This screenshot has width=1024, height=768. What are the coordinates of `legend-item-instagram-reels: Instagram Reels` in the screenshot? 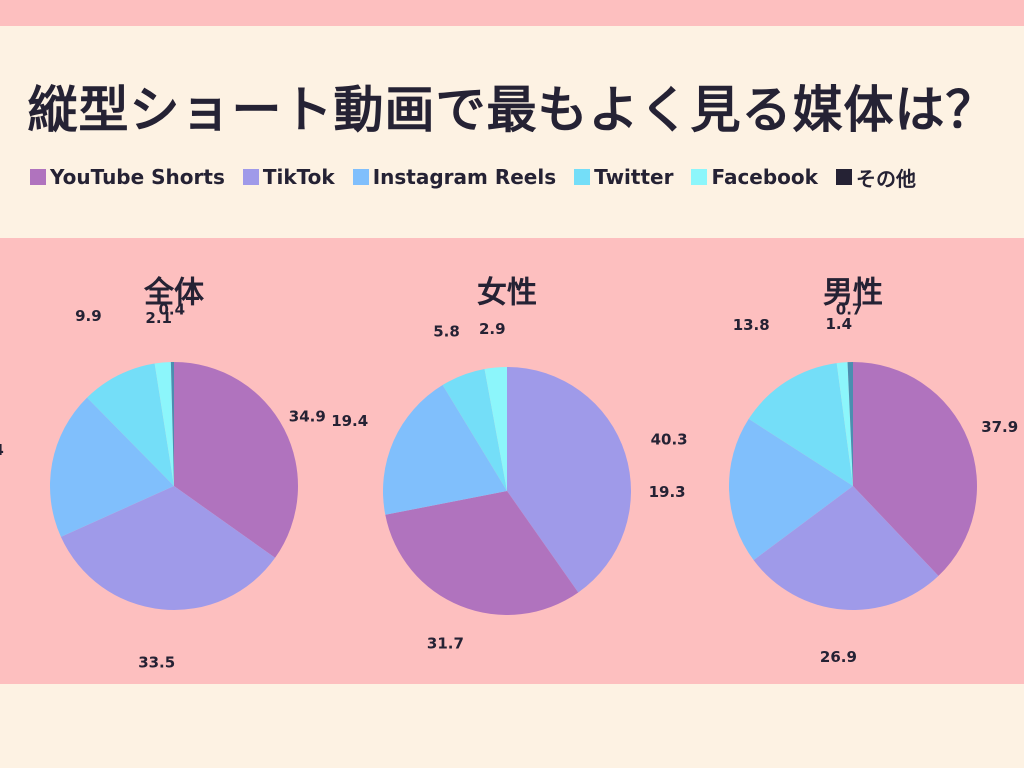 It's located at (454, 177).